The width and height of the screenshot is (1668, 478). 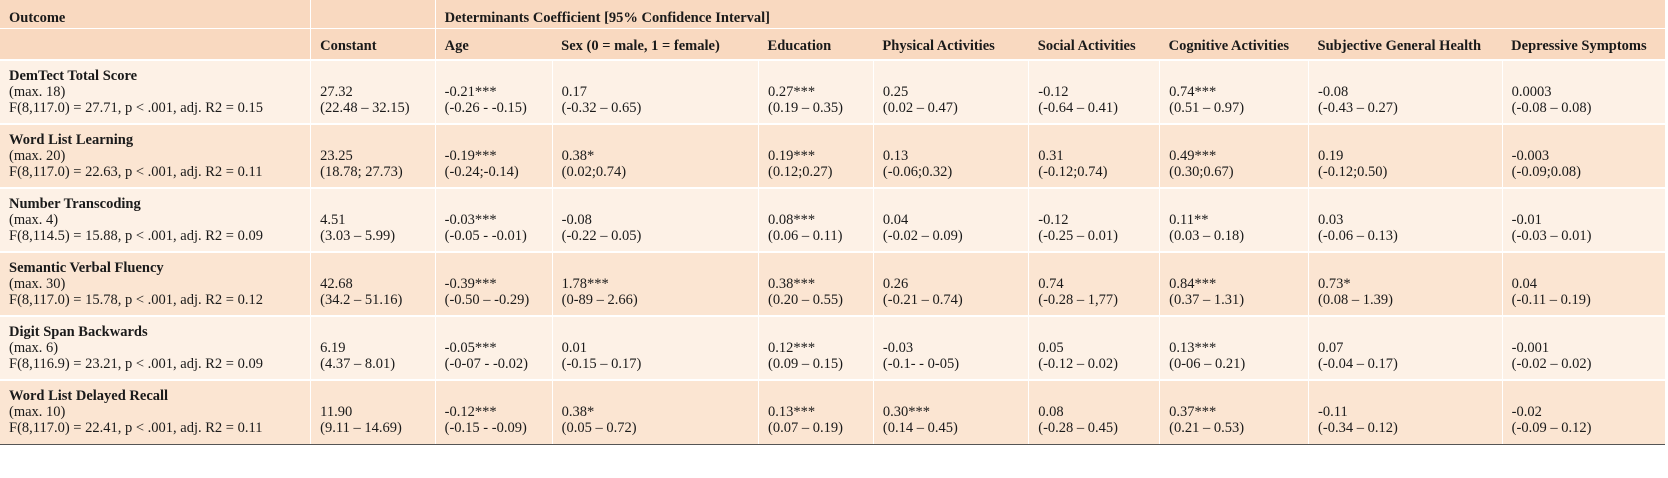 I want to click on coefficient-cell: 1.78*** (0-89 – 2.66), so click(x=656, y=283).